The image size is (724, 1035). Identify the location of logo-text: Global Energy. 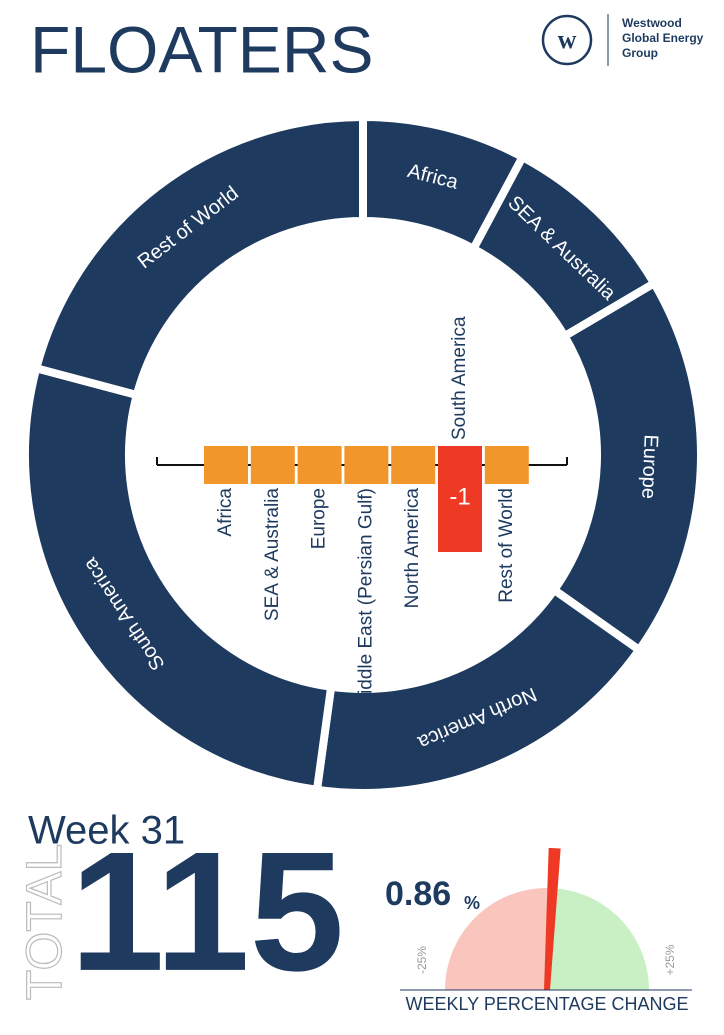
(663, 38).